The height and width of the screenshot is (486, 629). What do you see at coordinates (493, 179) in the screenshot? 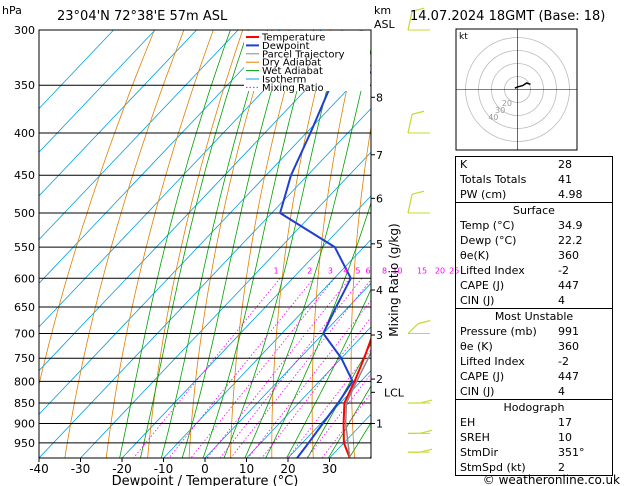
I see `index-label: Totals Totals` at bounding box center [493, 179].